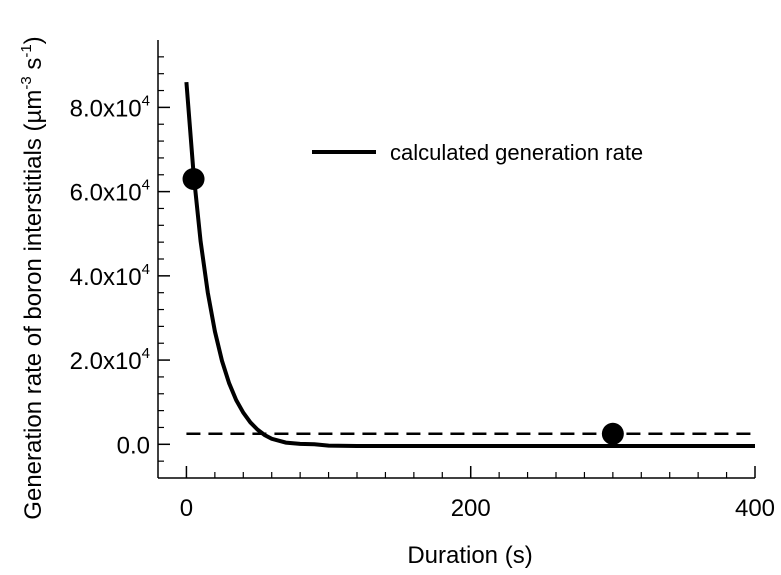 Image resolution: width=781 pixels, height=575 pixels. What do you see at coordinates (26, 82) in the screenshot?
I see `y-axis-title-exp1: -3` at bounding box center [26, 82].